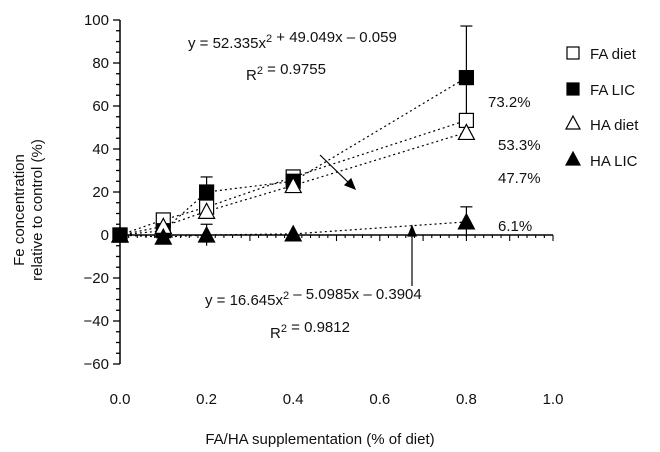 The image size is (660, 452). I want to click on legend-marker-ha-diet, so click(573, 122).